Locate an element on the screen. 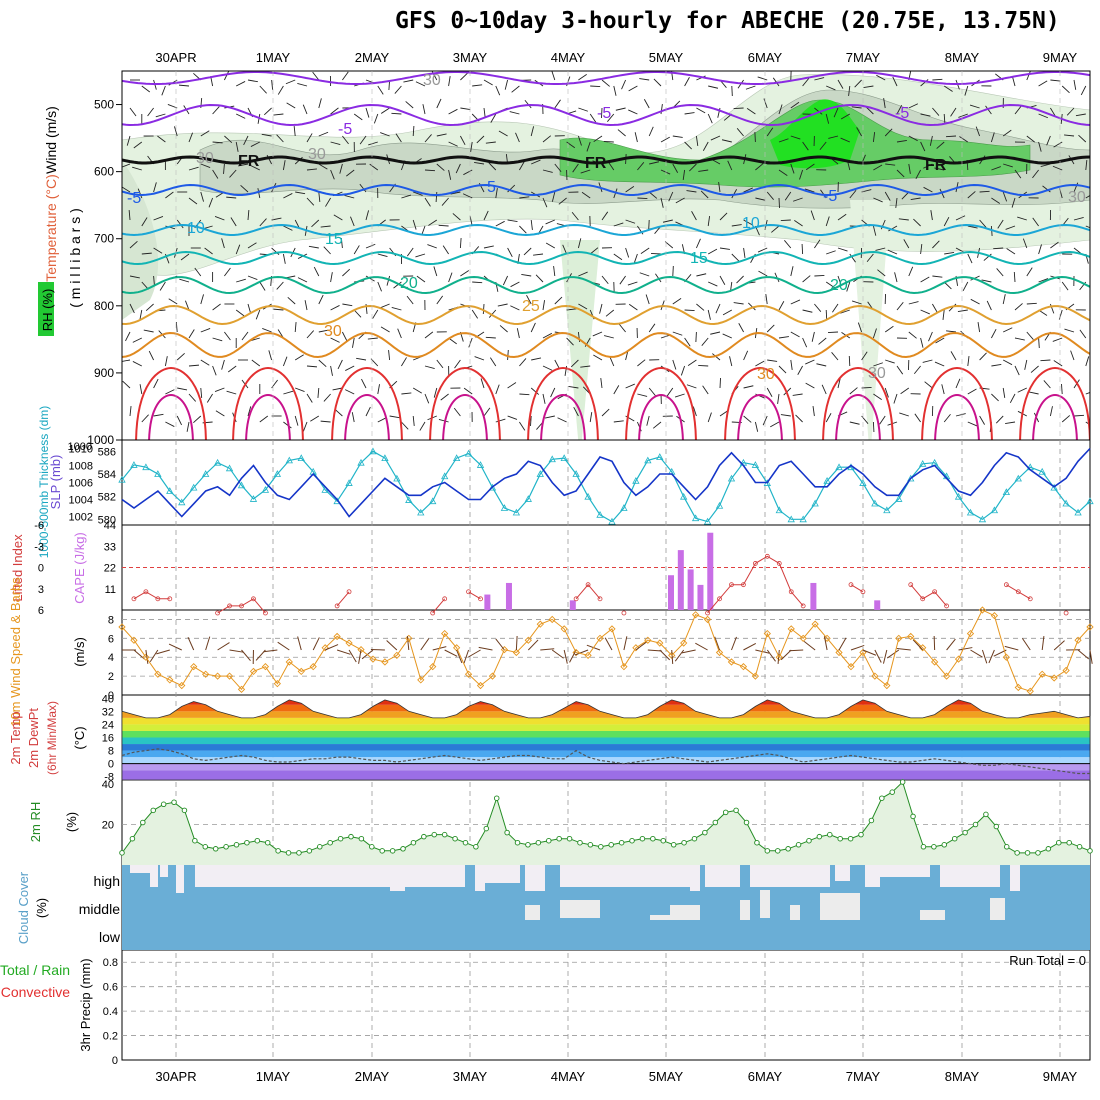  date-label-bottom: 3MAY is located at coordinates (470, 1076).